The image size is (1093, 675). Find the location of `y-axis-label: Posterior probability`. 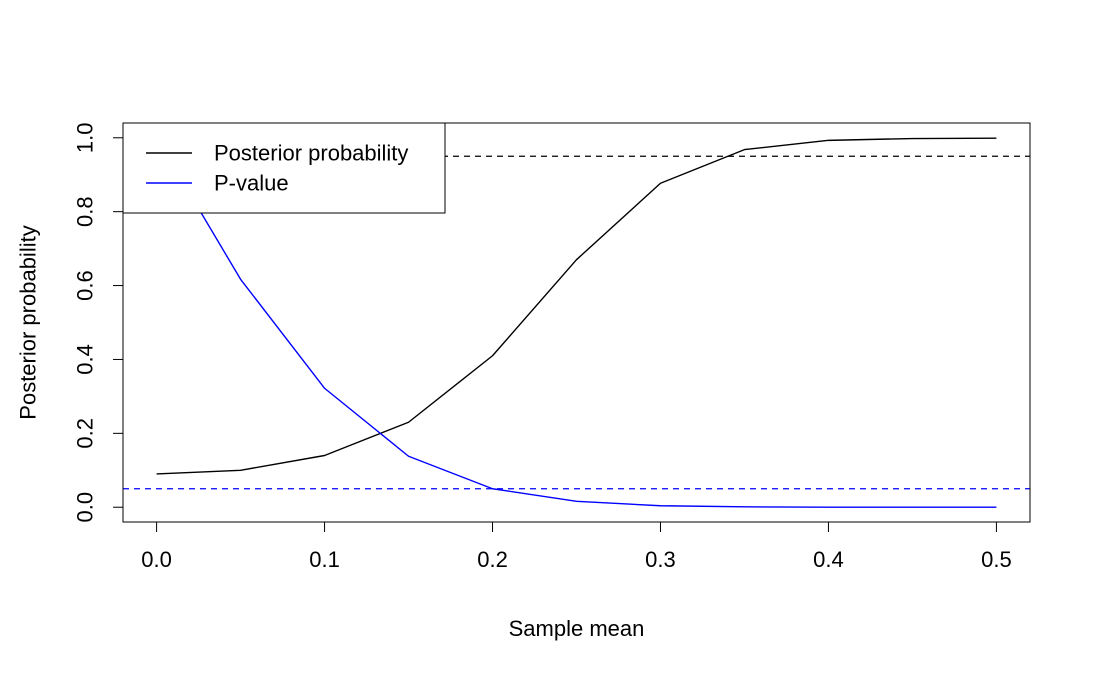

y-axis-label: Posterior probability is located at coordinates (28, 322).